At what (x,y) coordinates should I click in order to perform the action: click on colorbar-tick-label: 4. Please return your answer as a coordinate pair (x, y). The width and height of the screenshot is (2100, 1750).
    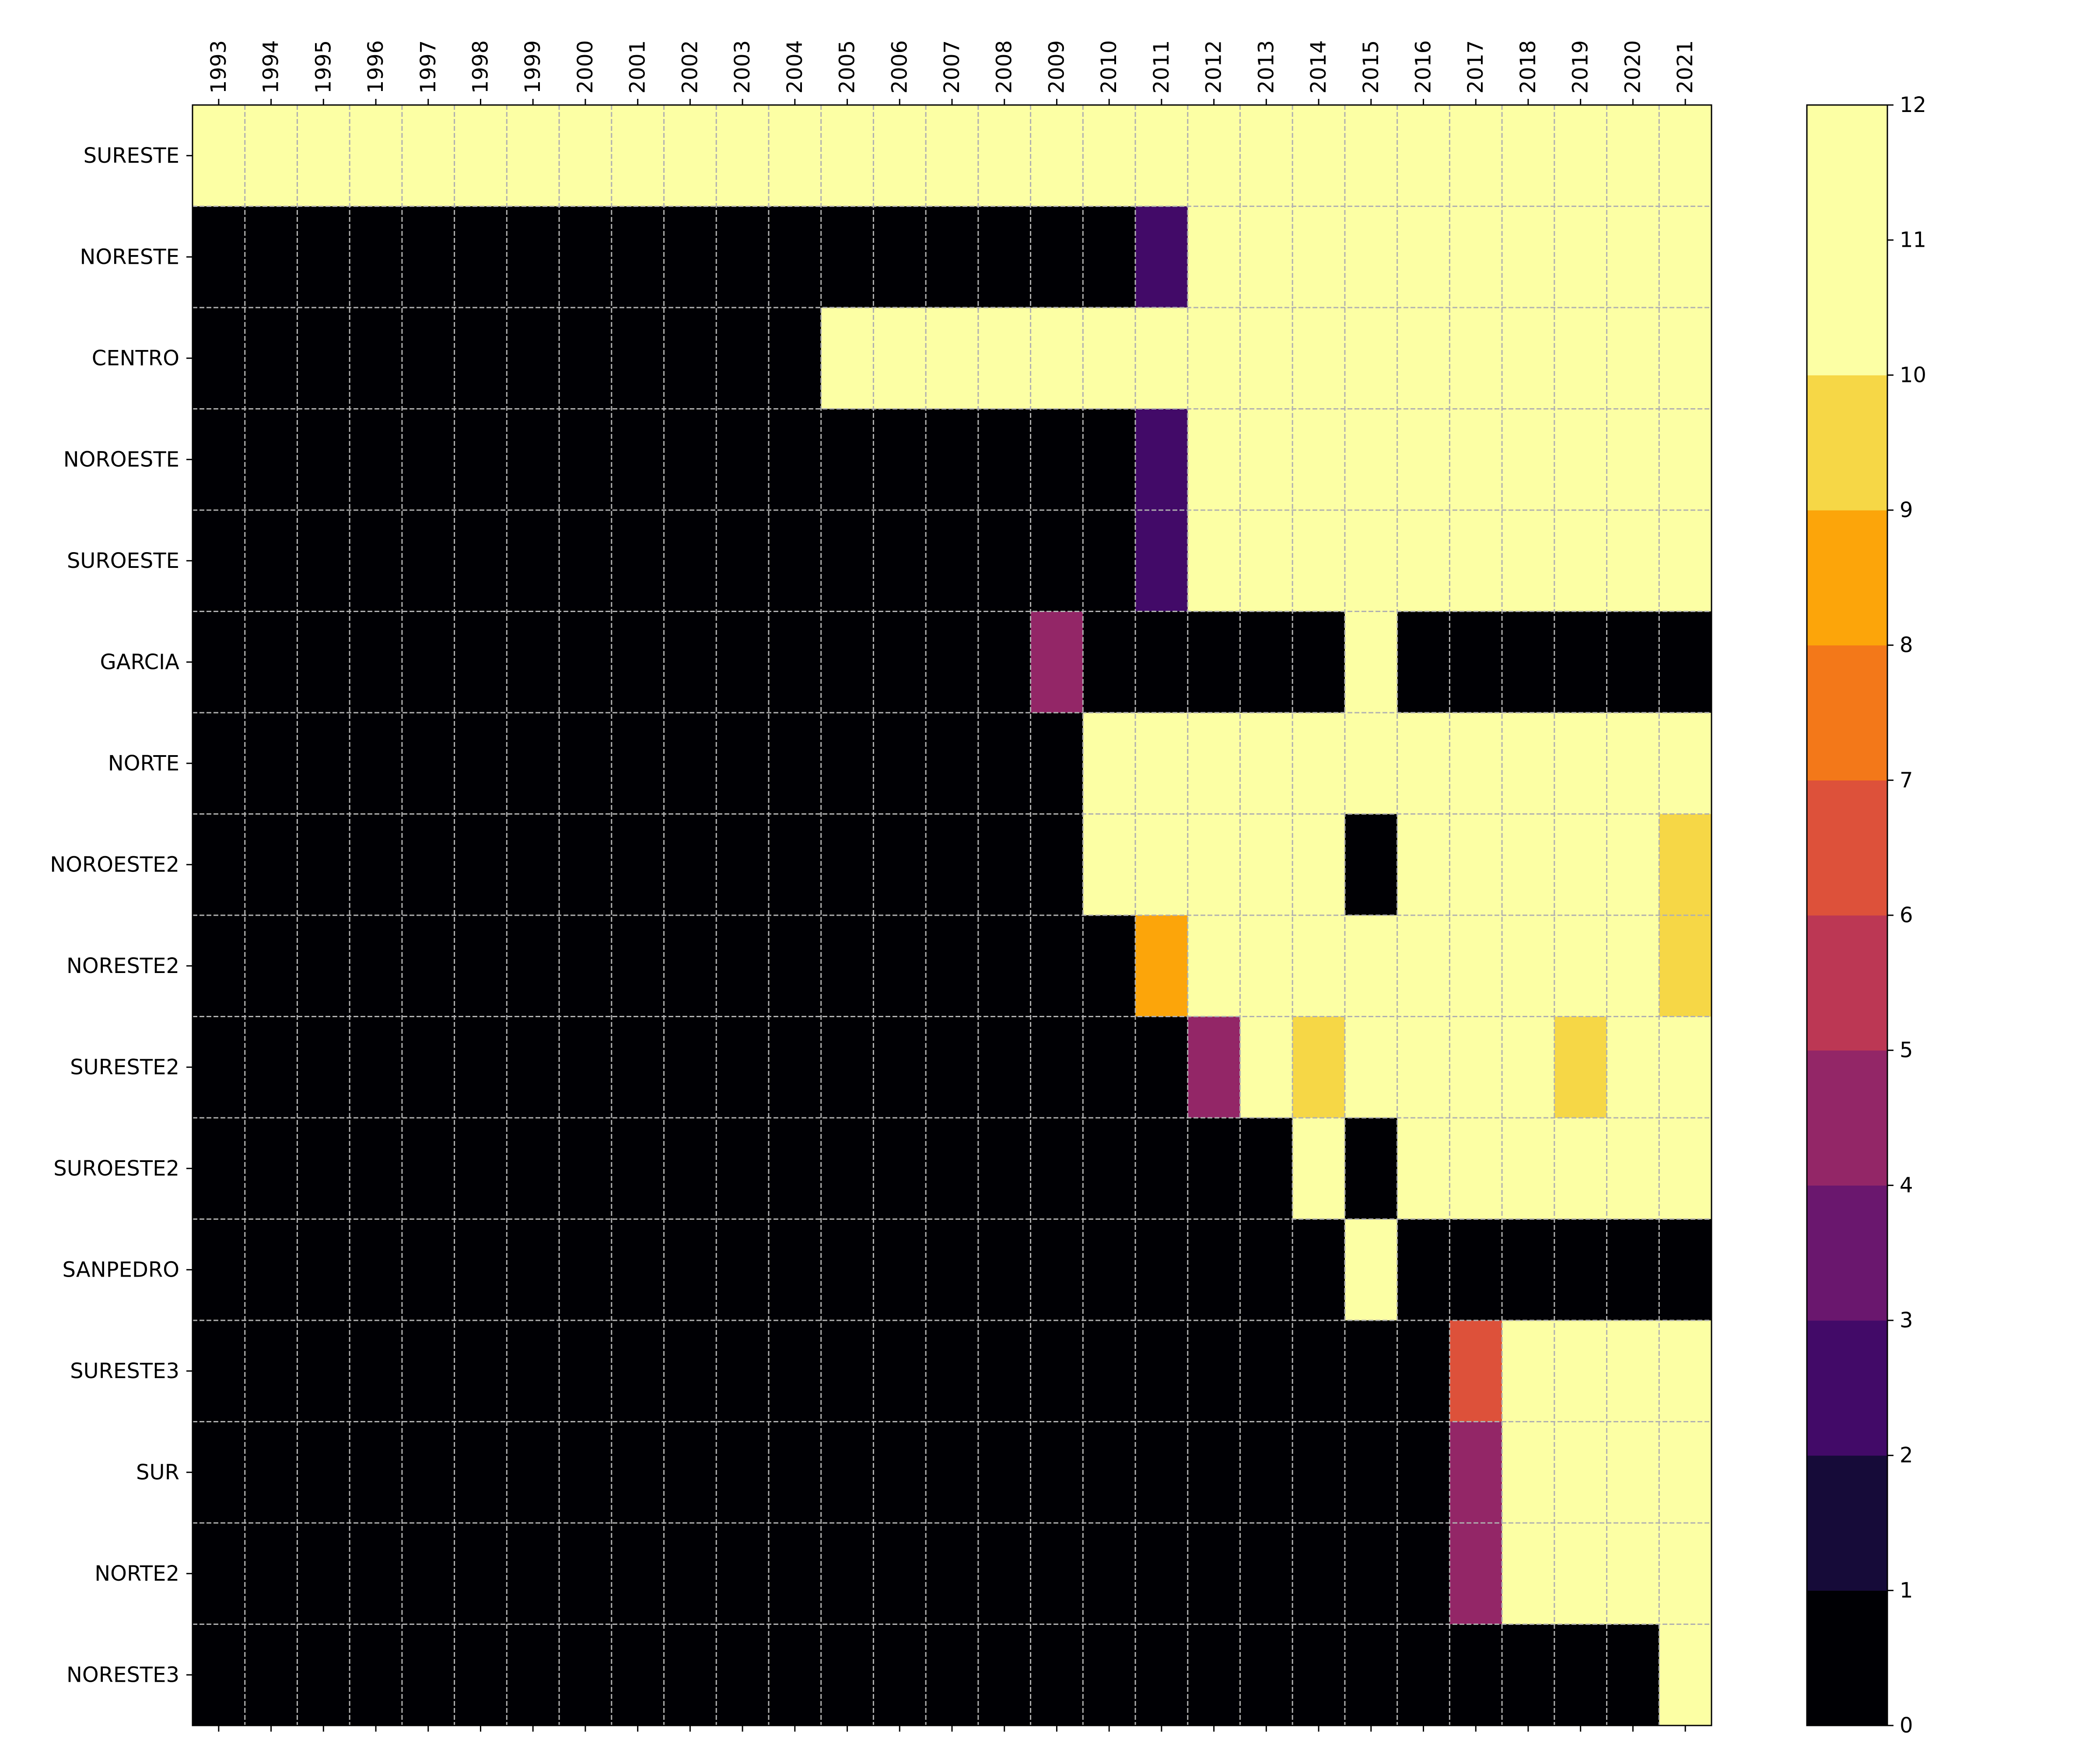
    Looking at the image, I should click on (1906, 1185).